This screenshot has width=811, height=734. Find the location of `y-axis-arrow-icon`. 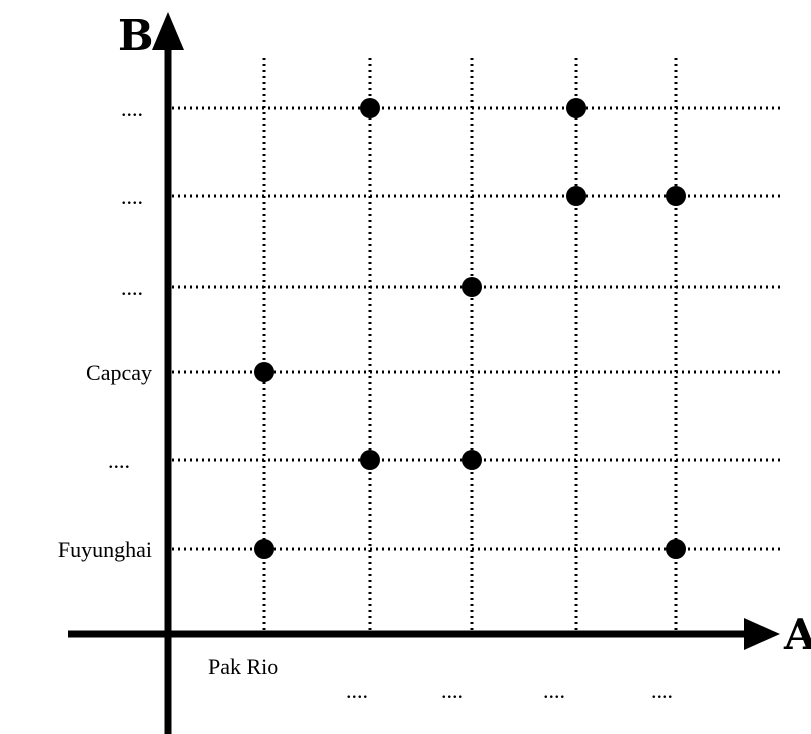

y-axis-arrow-icon is located at coordinates (168, 31).